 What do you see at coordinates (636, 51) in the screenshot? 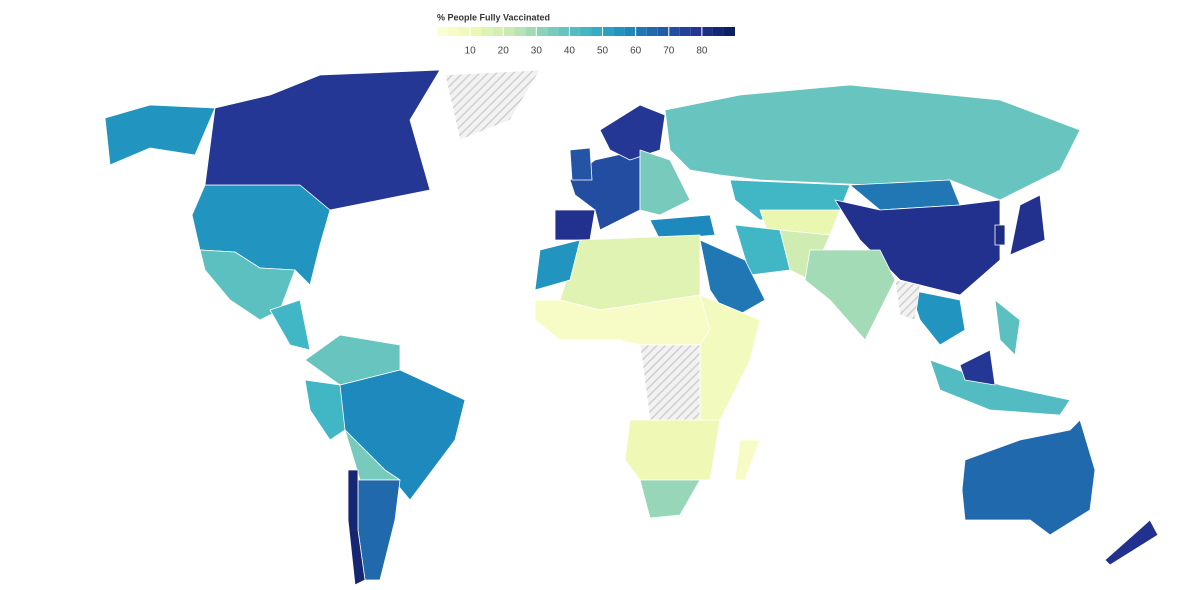
I see `tick-label: 60` at bounding box center [636, 51].